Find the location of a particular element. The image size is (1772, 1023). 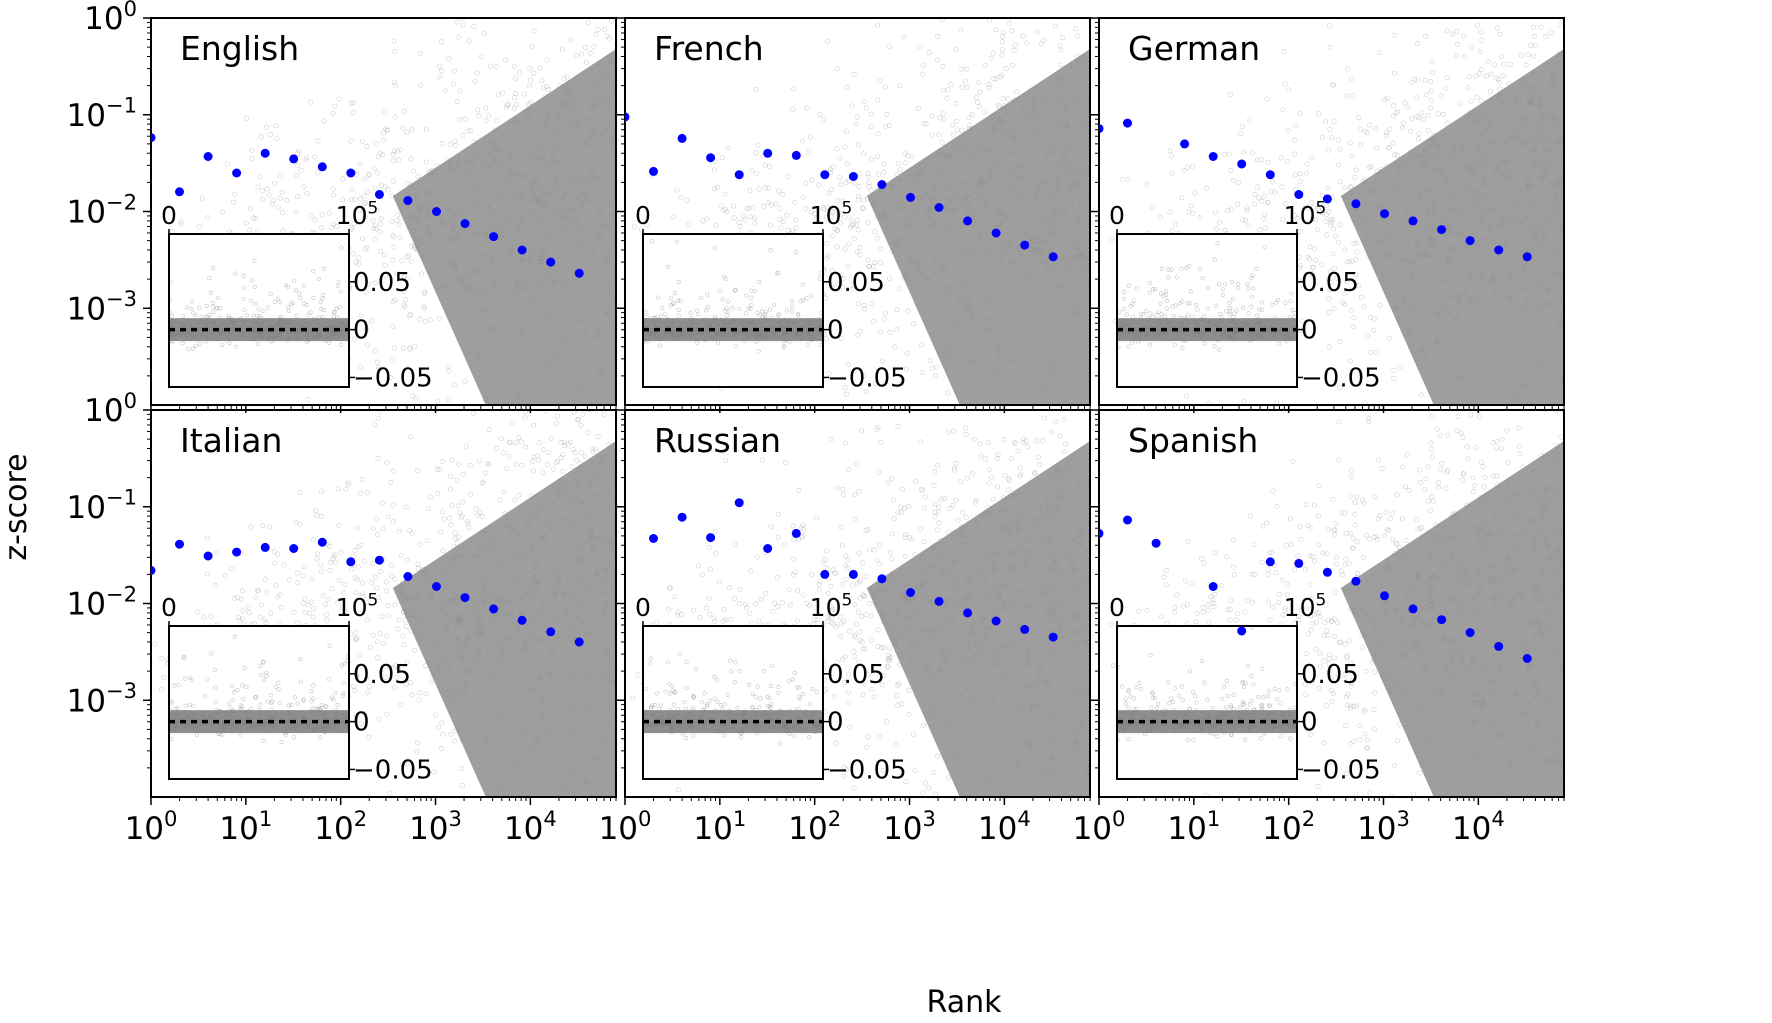

y-tick-label: 10⁻³ is located at coordinates (101, 698).